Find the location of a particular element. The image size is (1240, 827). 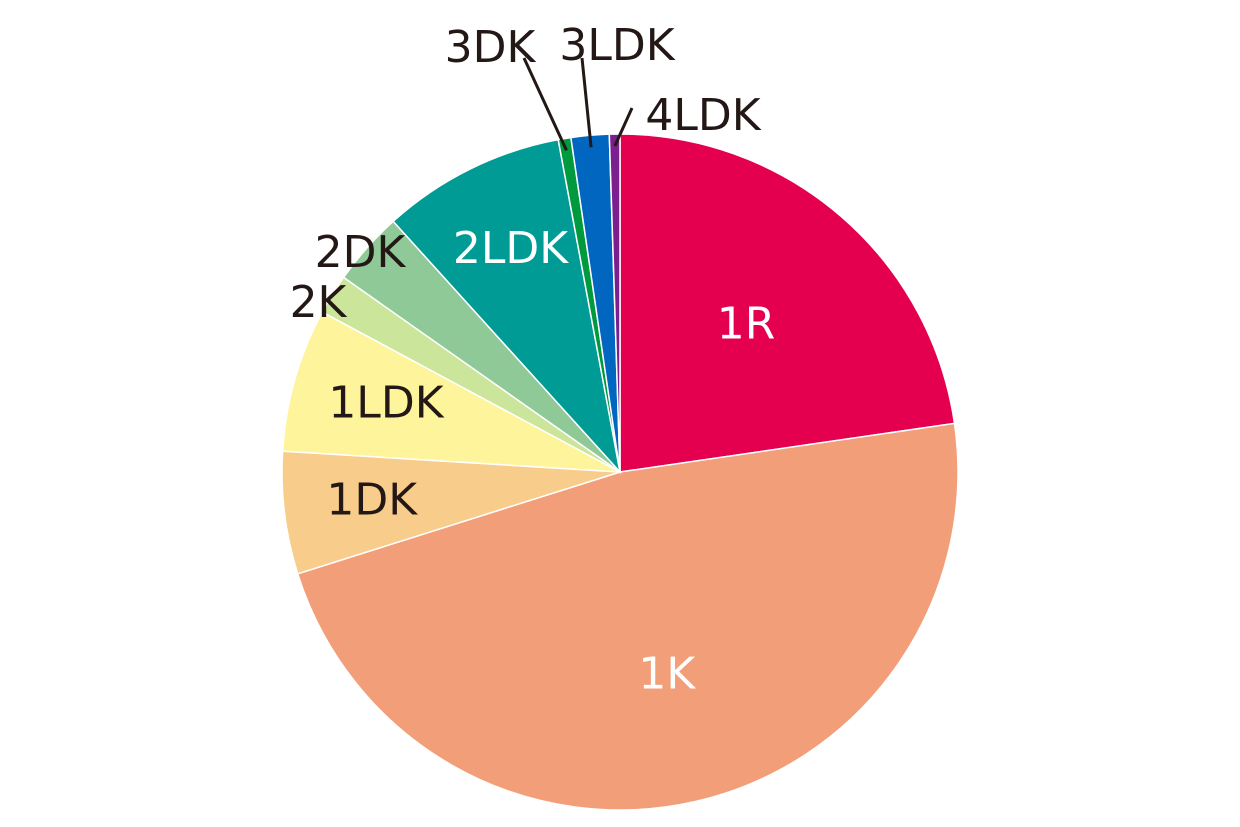

leader-line-3ldk is located at coordinates (586, 102).